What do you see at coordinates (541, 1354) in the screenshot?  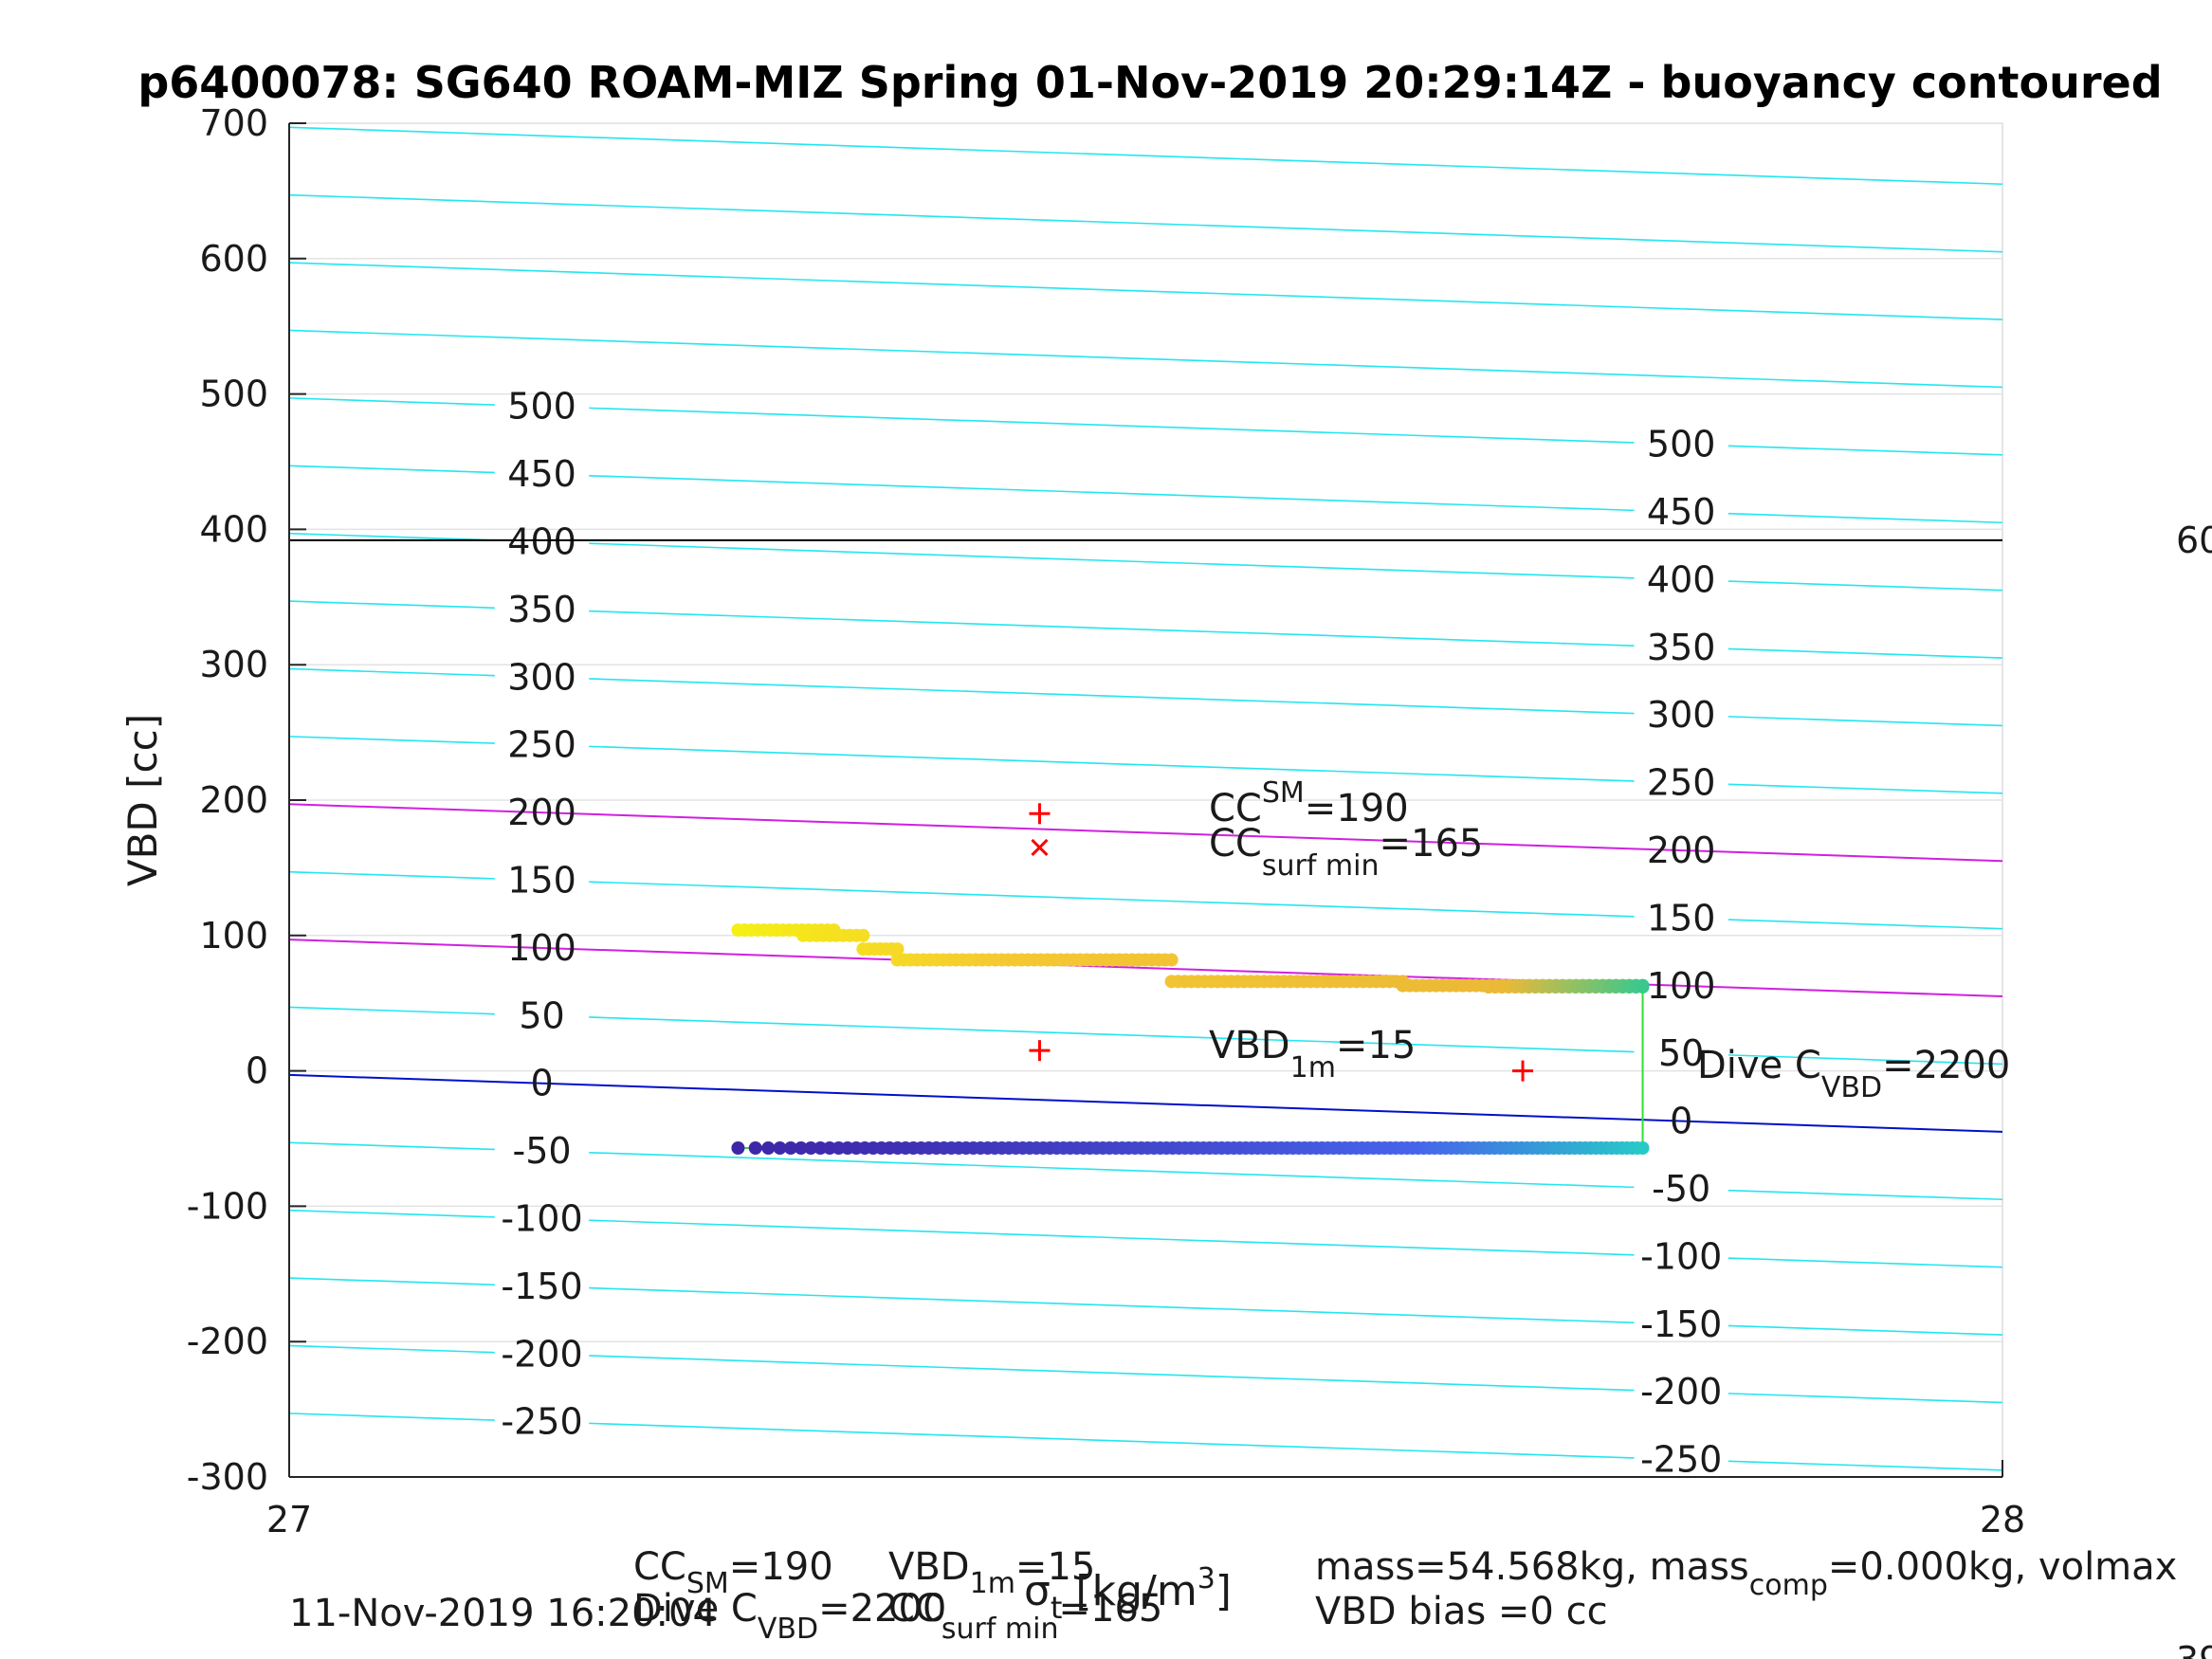 I see `contour-label-left: -200` at bounding box center [541, 1354].